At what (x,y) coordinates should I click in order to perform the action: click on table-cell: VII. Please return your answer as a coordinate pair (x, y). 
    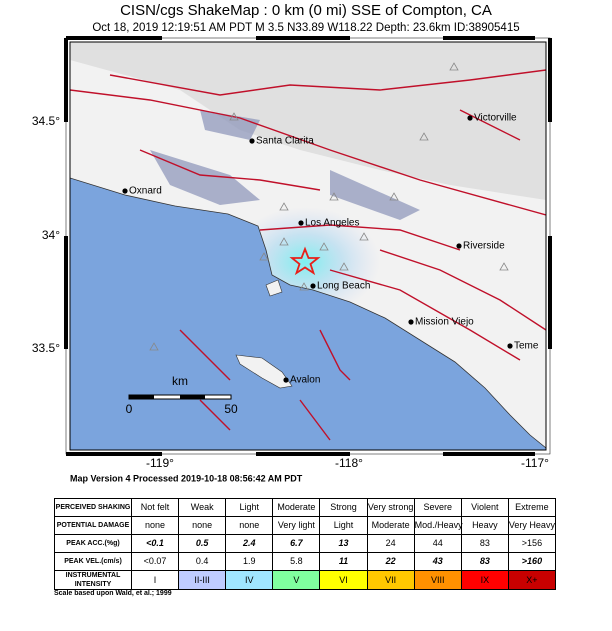
    Looking at the image, I should click on (390, 580).